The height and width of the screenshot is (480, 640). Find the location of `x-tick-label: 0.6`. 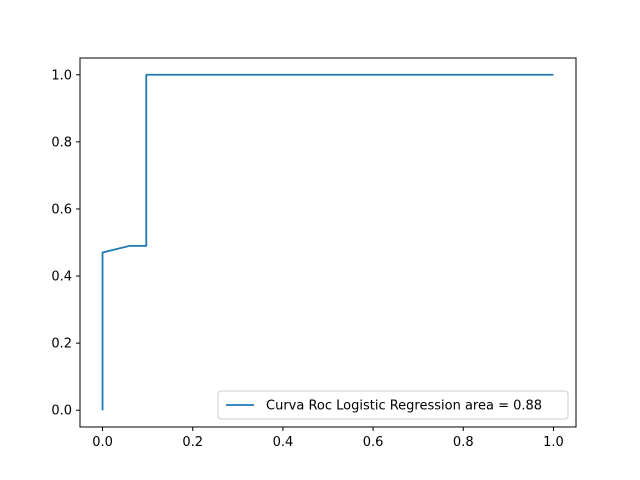

x-tick-label: 0.6 is located at coordinates (373, 442).